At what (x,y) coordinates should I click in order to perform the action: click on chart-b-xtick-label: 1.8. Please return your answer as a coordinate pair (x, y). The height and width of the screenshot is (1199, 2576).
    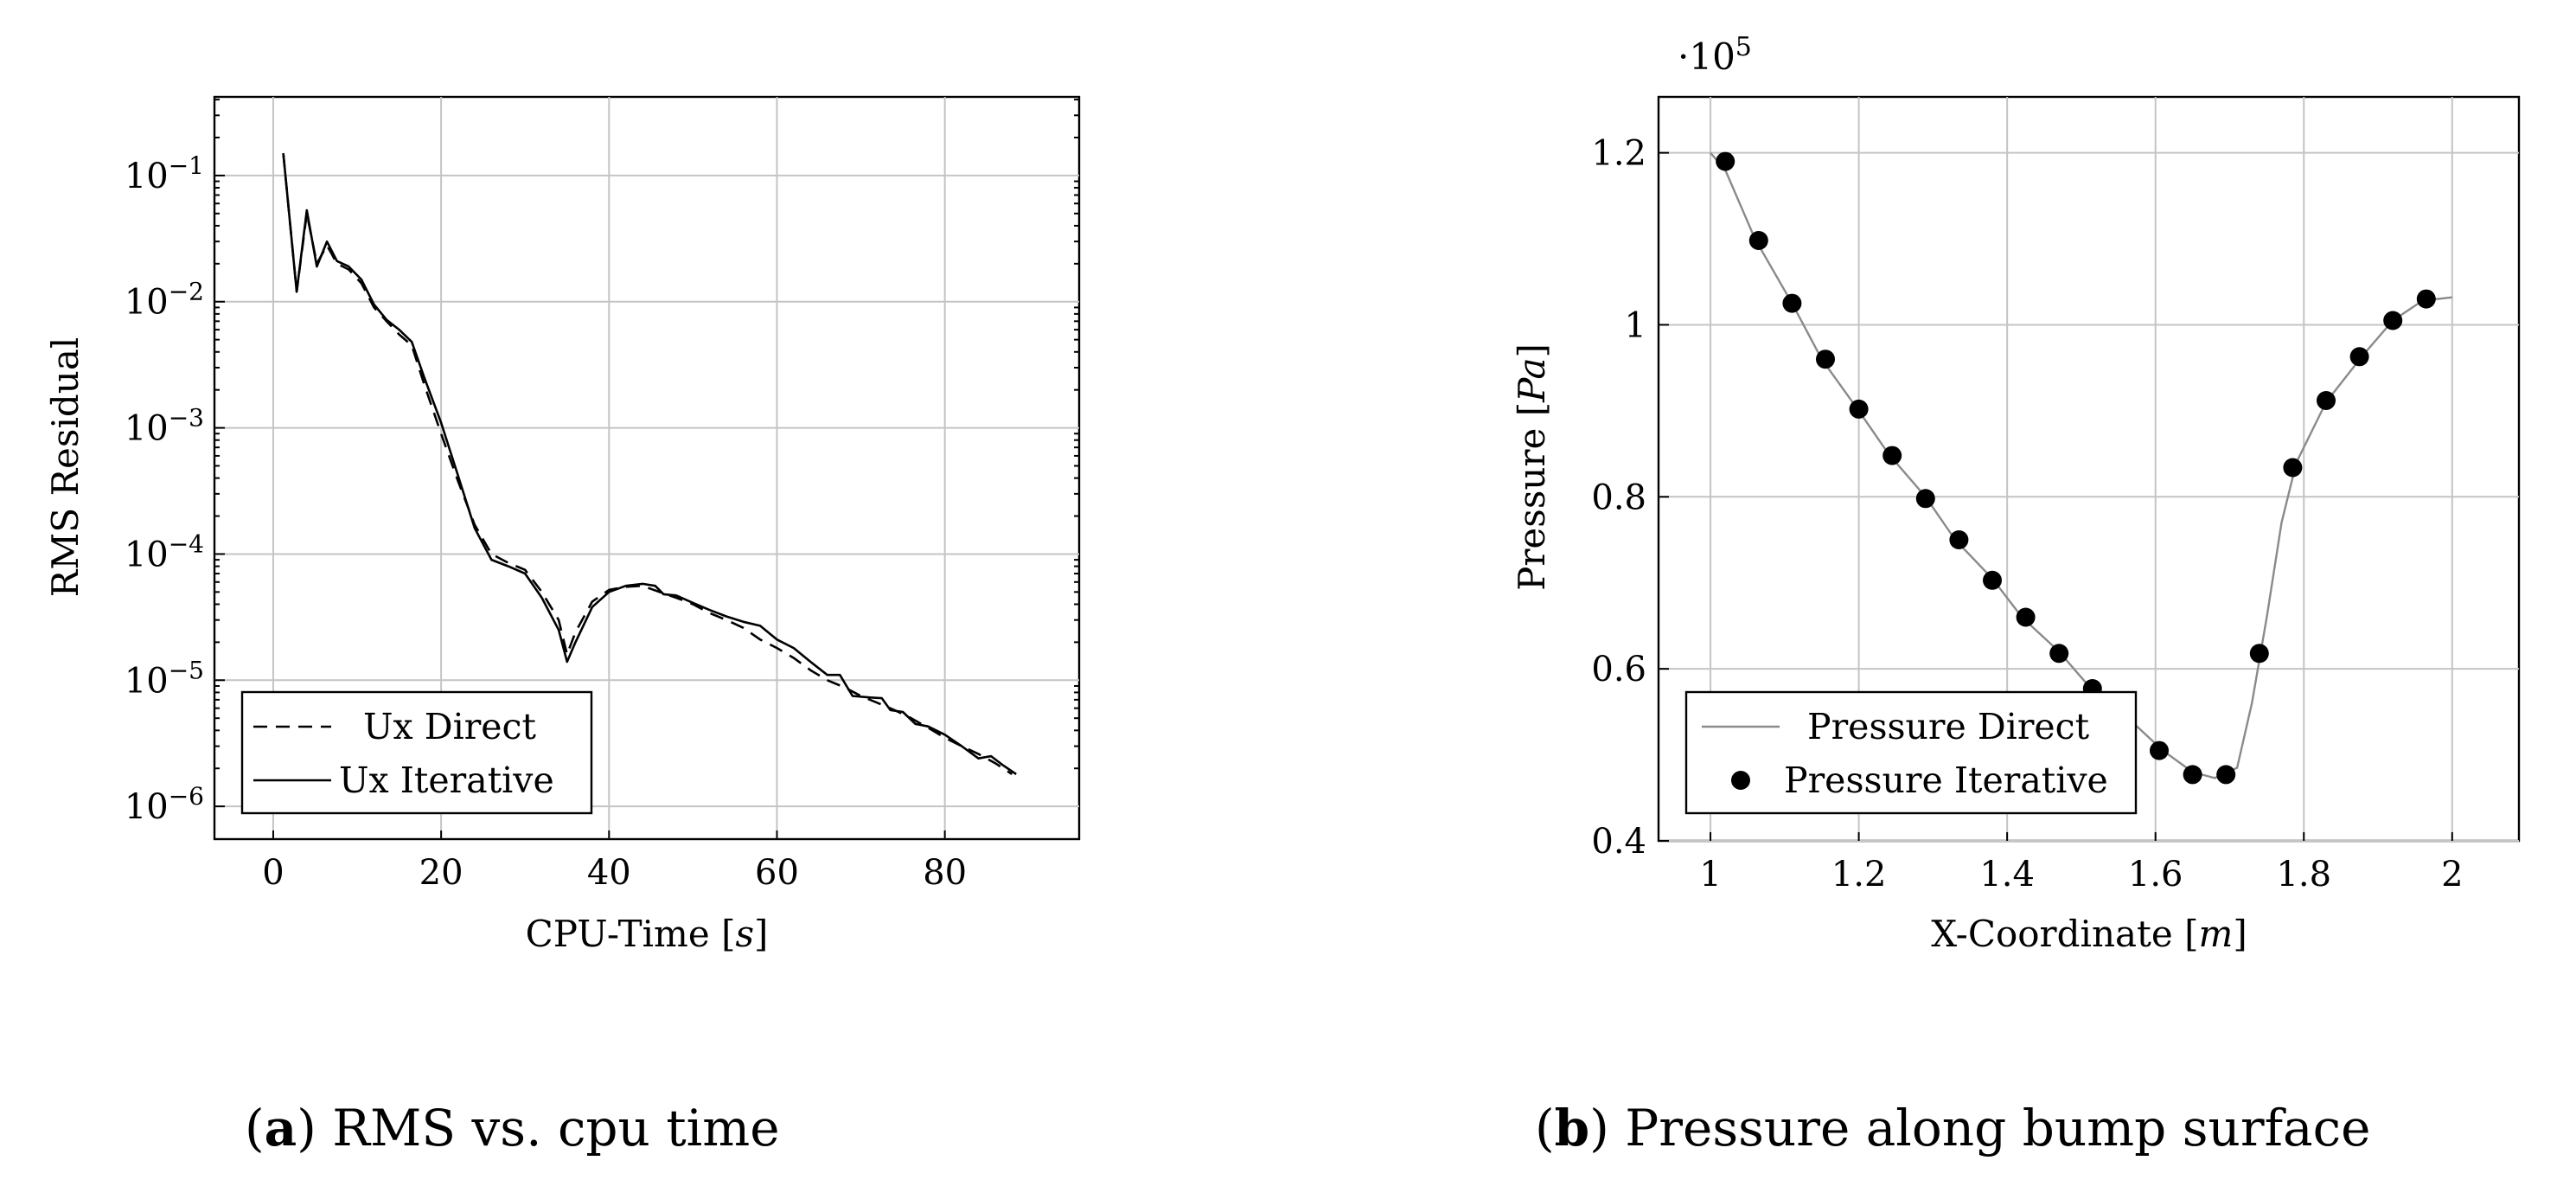
    Looking at the image, I should click on (2304, 874).